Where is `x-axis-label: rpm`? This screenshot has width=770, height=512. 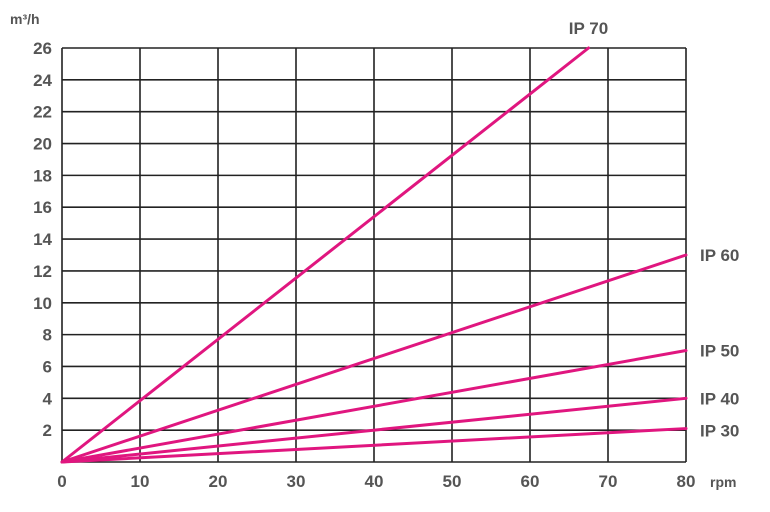 x-axis-label: rpm is located at coordinates (723, 482).